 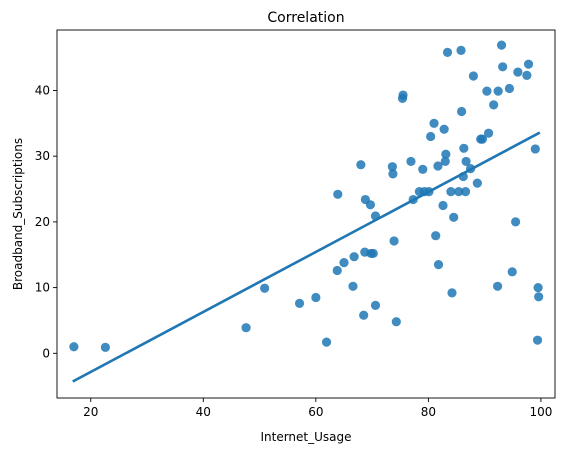 What do you see at coordinates (305, 437) in the screenshot?
I see `x-axis-label: Internet_Usage` at bounding box center [305, 437].